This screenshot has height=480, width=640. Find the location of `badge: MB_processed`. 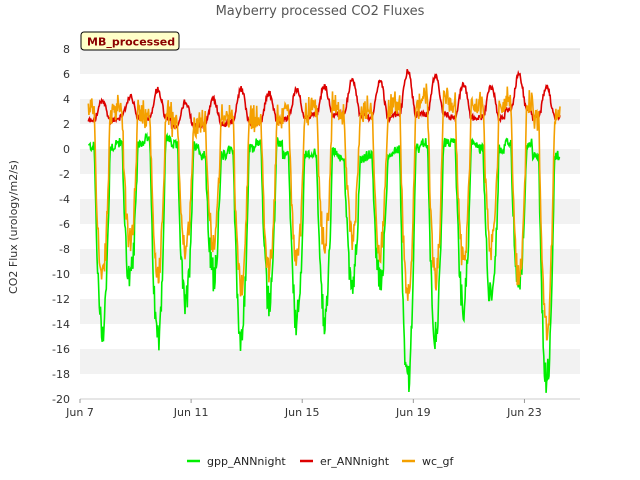

badge: MB_processed is located at coordinates (130, 41).